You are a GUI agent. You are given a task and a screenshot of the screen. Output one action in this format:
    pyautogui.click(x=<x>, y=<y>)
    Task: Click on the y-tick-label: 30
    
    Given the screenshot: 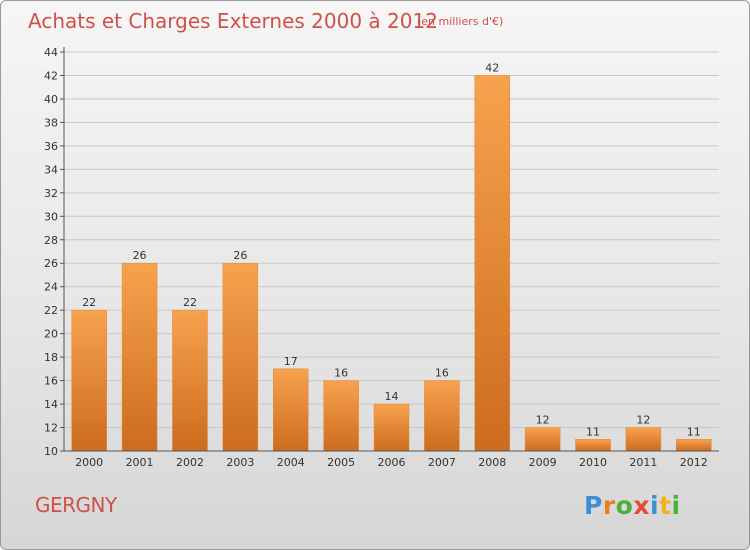 What is the action you would take?
    pyautogui.click(x=51, y=216)
    